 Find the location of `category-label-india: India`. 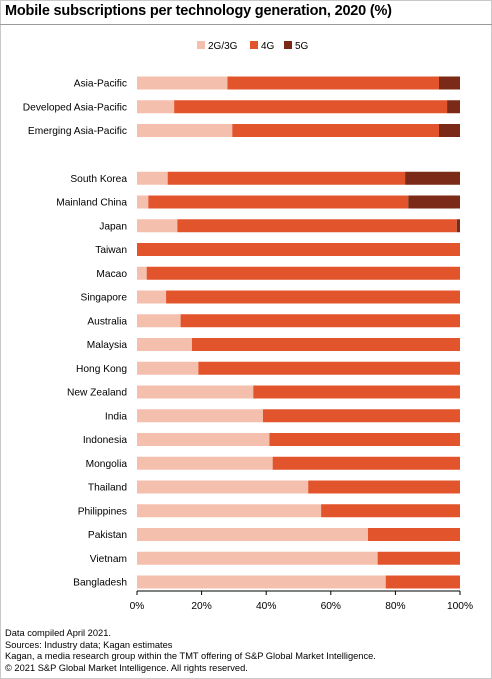

category-label-india: India is located at coordinates (116, 416).